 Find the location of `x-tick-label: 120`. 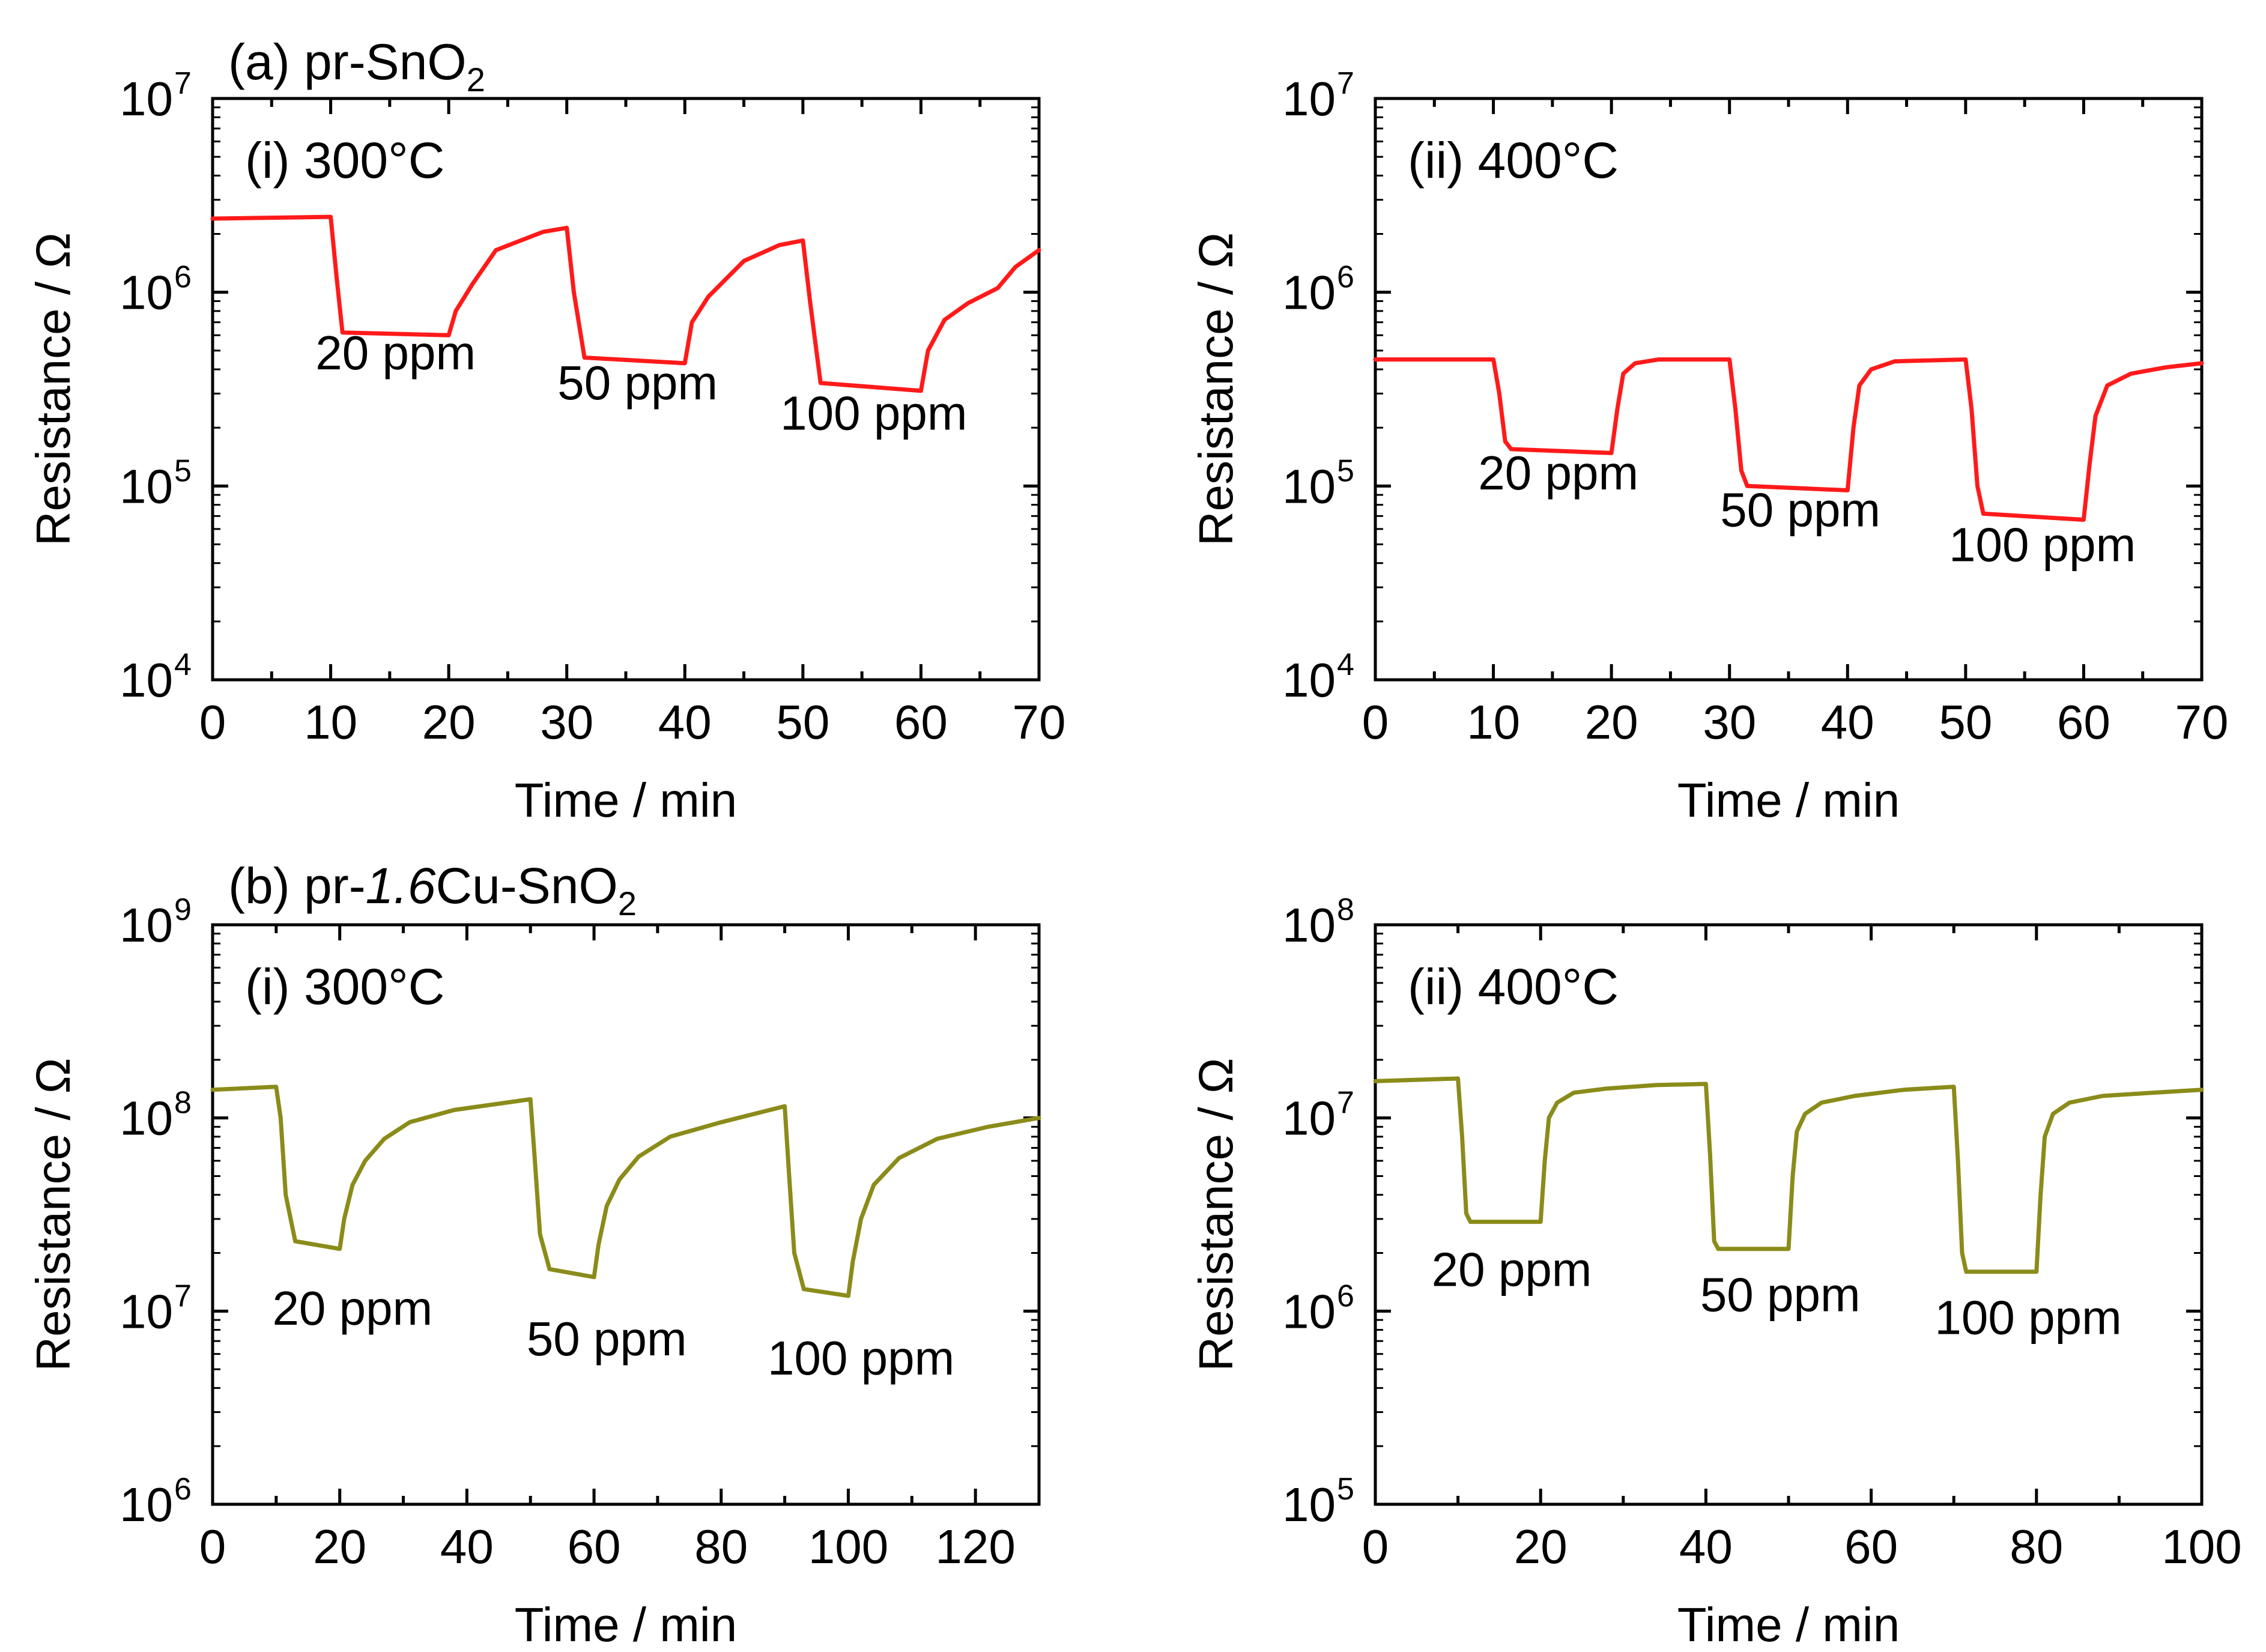

x-tick-label: 120 is located at coordinates (975, 1546).